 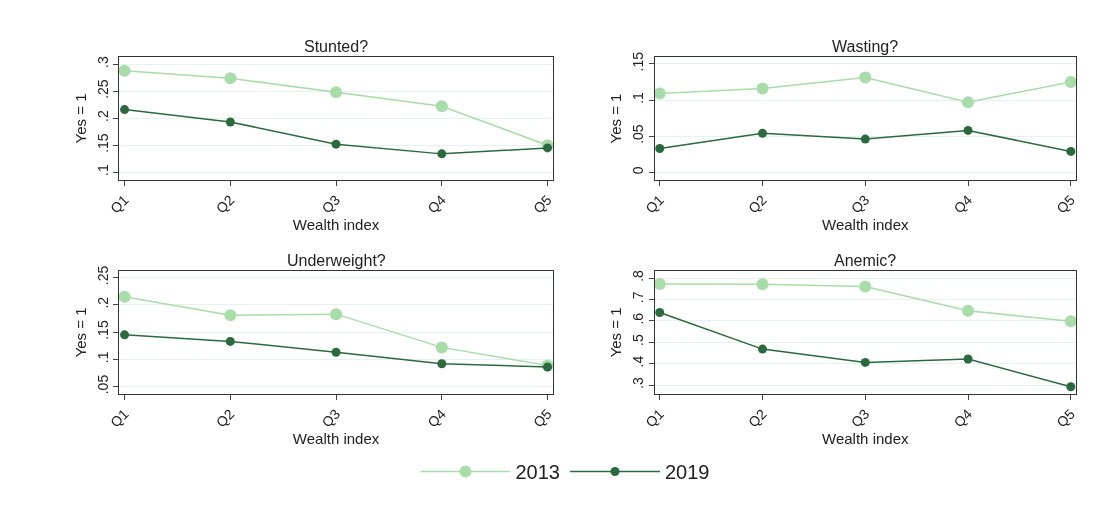 What do you see at coordinates (637, 318) in the screenshot?
I see `y-tick-label: .6` at bounding box center [637, 318].